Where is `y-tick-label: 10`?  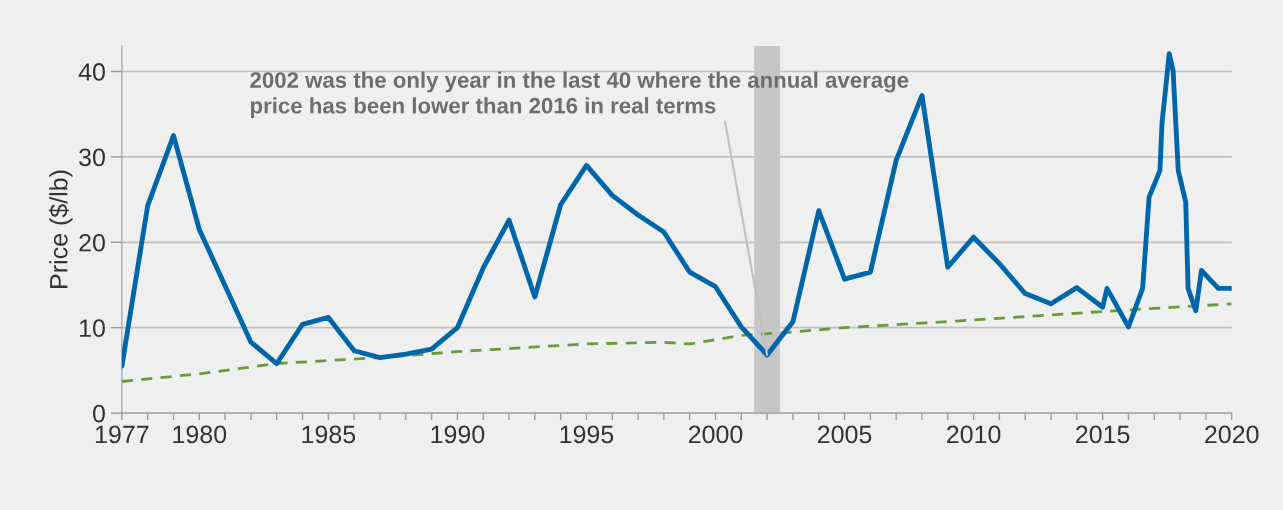
y-tick-label: 10 is located at coordinates (92, 328).